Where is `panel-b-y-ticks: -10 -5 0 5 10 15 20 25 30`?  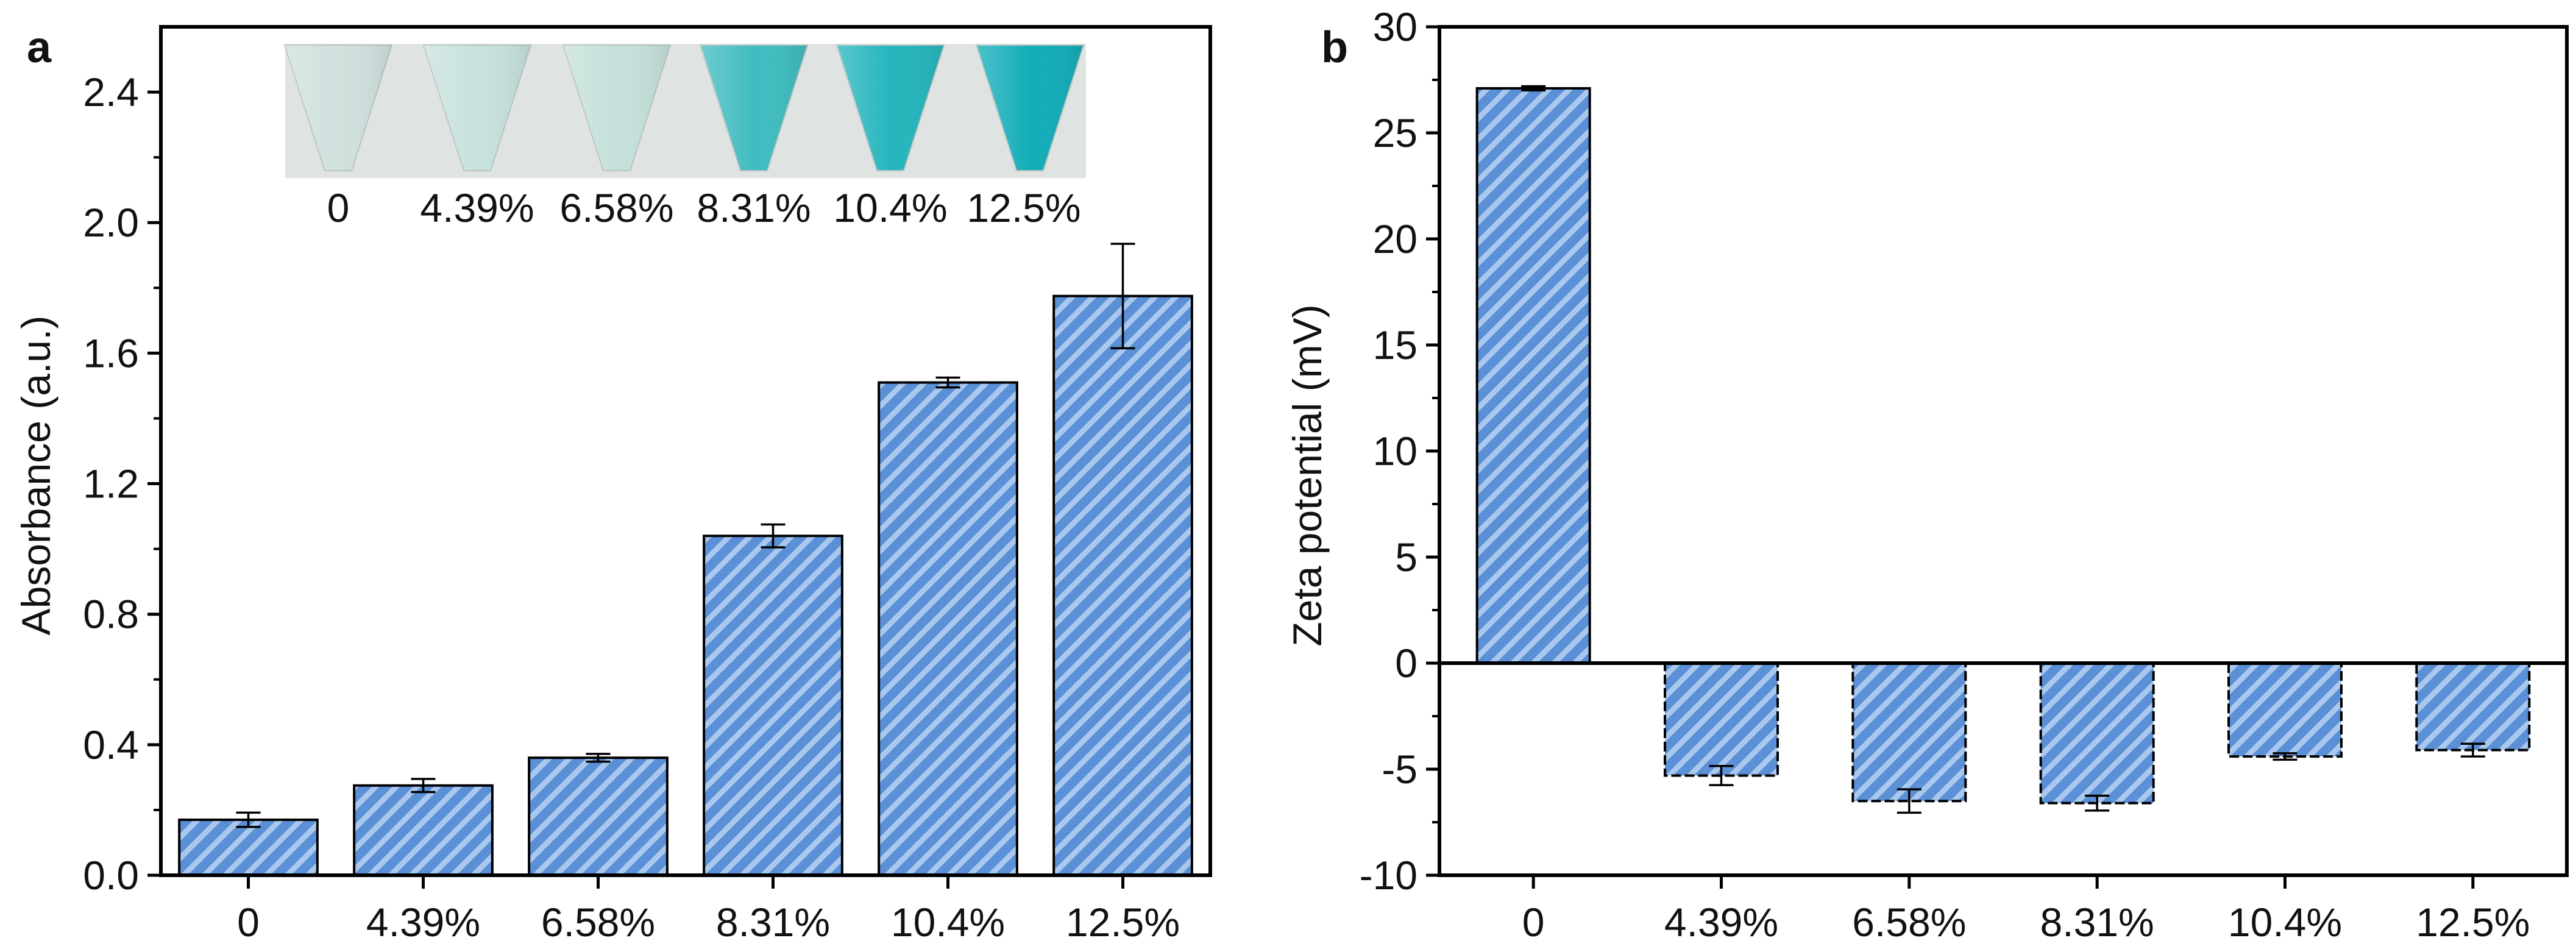 panel-b-y-ticks: -10 -5 0 5 10 15 20 25 30 is located at coordinates (1400, 451).